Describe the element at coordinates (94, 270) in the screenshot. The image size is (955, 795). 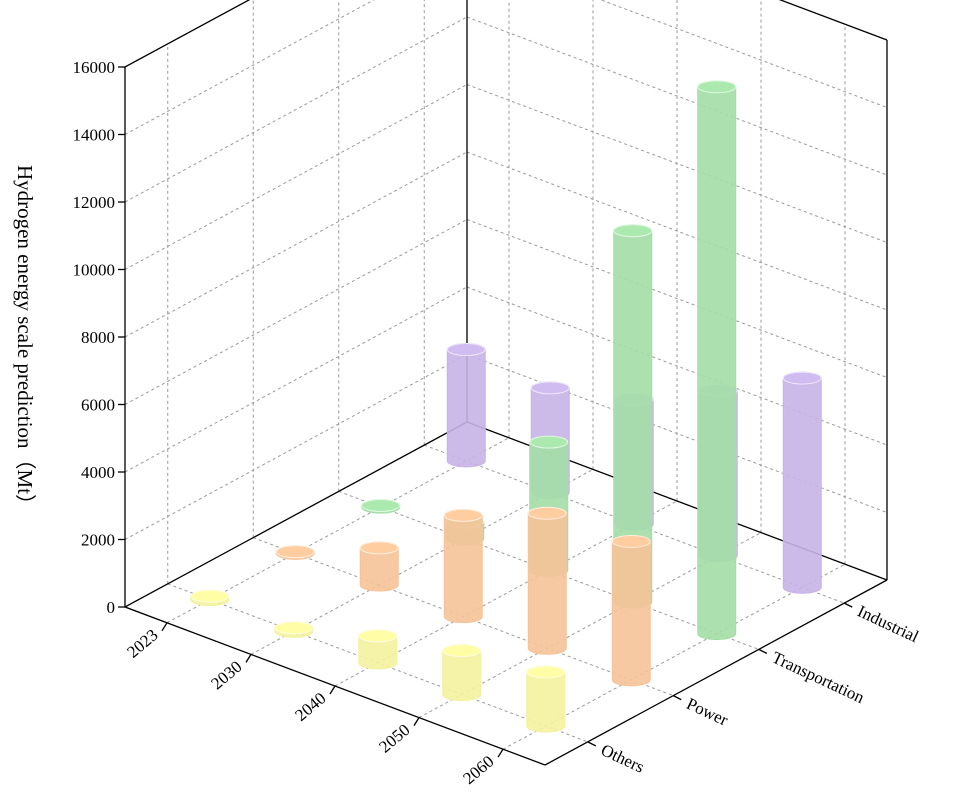
I see `y-tick-label: 10000` at that location.